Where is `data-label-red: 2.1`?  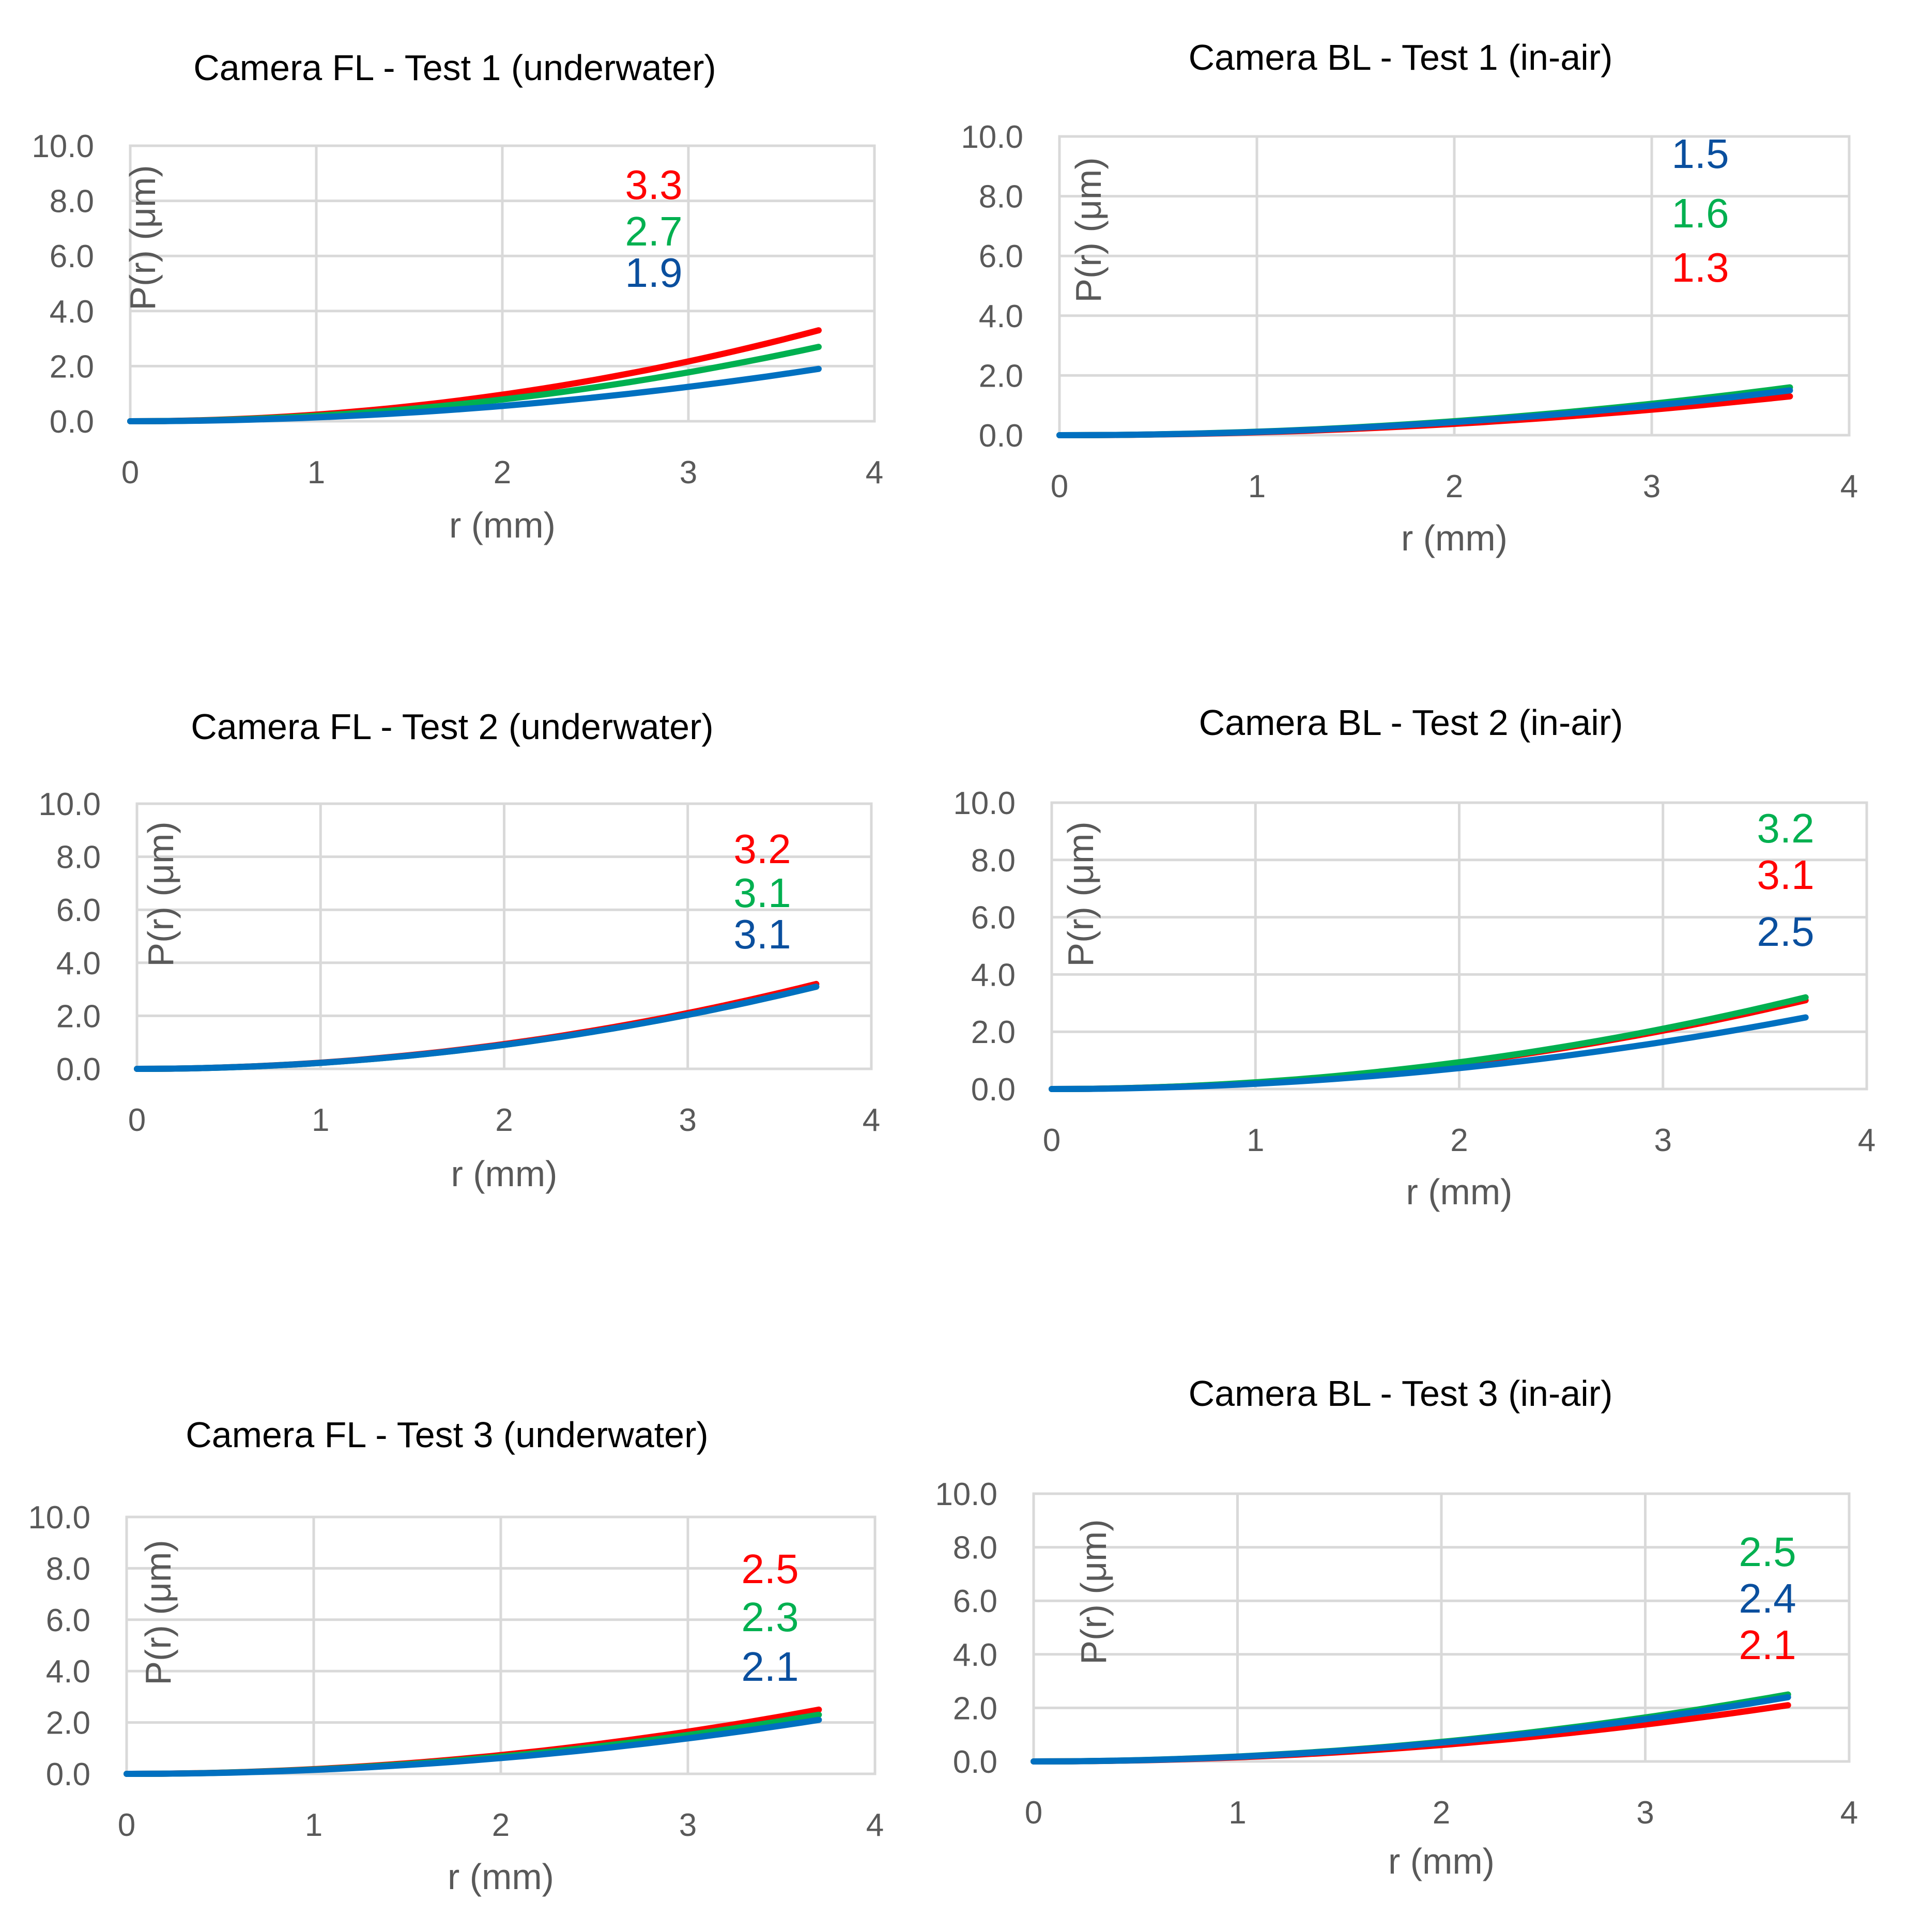
data-label-red: 2.1 is located at coordinates (1767, 1645).